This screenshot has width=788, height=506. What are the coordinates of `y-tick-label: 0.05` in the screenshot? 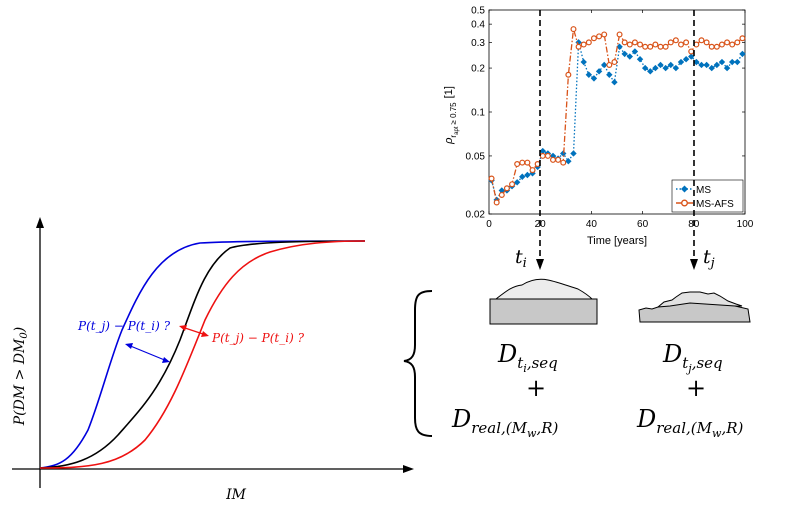 It's located at (476, 156).